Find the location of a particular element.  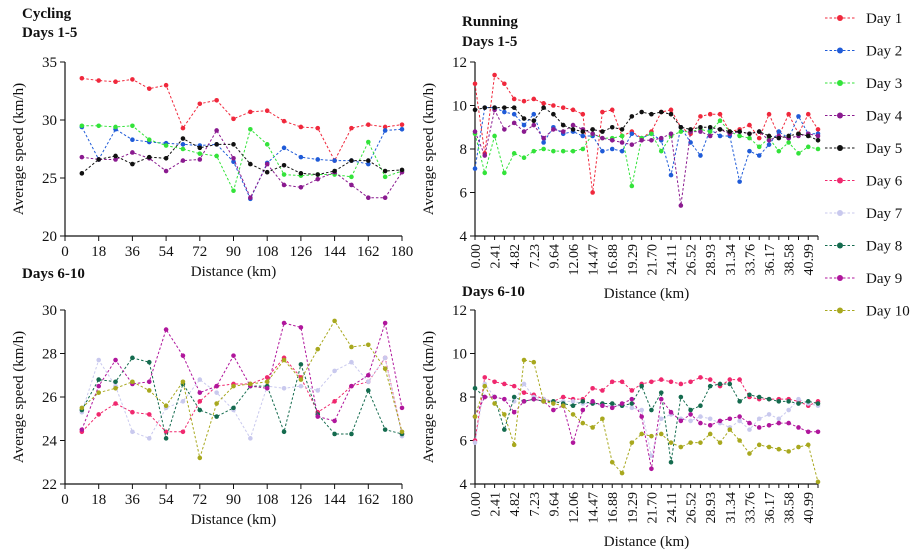

legend-label: Day 1 is located at coordinates (884, 19).